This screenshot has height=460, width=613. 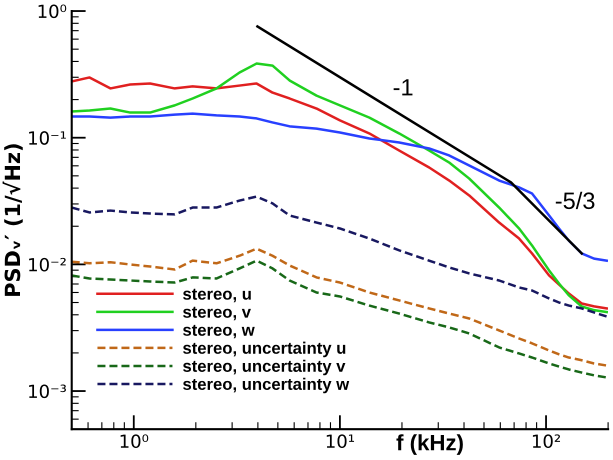 What do you see at coordinates (266, 386) in the screenshot?
I see `legend-label: stereo, uncertainty w` at bounding box center [266, 386].